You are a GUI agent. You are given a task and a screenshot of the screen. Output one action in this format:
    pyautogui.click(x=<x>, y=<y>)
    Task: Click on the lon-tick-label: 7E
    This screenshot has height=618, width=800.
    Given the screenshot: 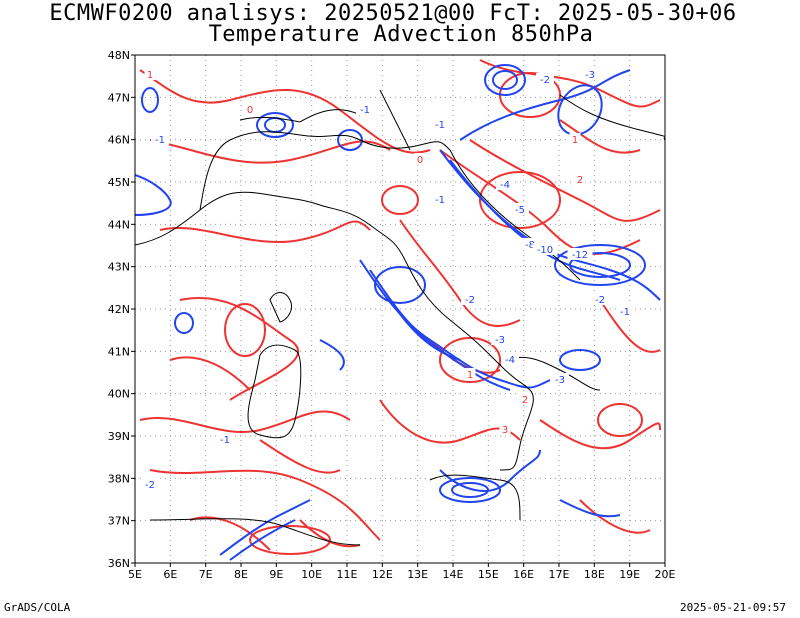 What is the action you would take?
    pyautogui.click(x=206, y=574)
    